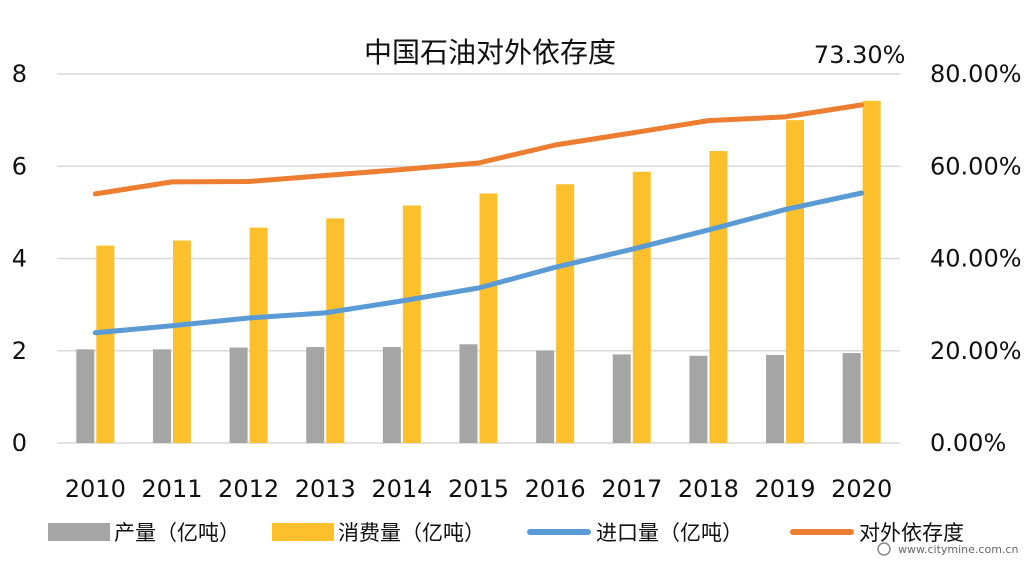 Image resolution: width=1028 pixels, height=562 pixels. I want to click on x-tick-label: 2018, so click(708, 489).